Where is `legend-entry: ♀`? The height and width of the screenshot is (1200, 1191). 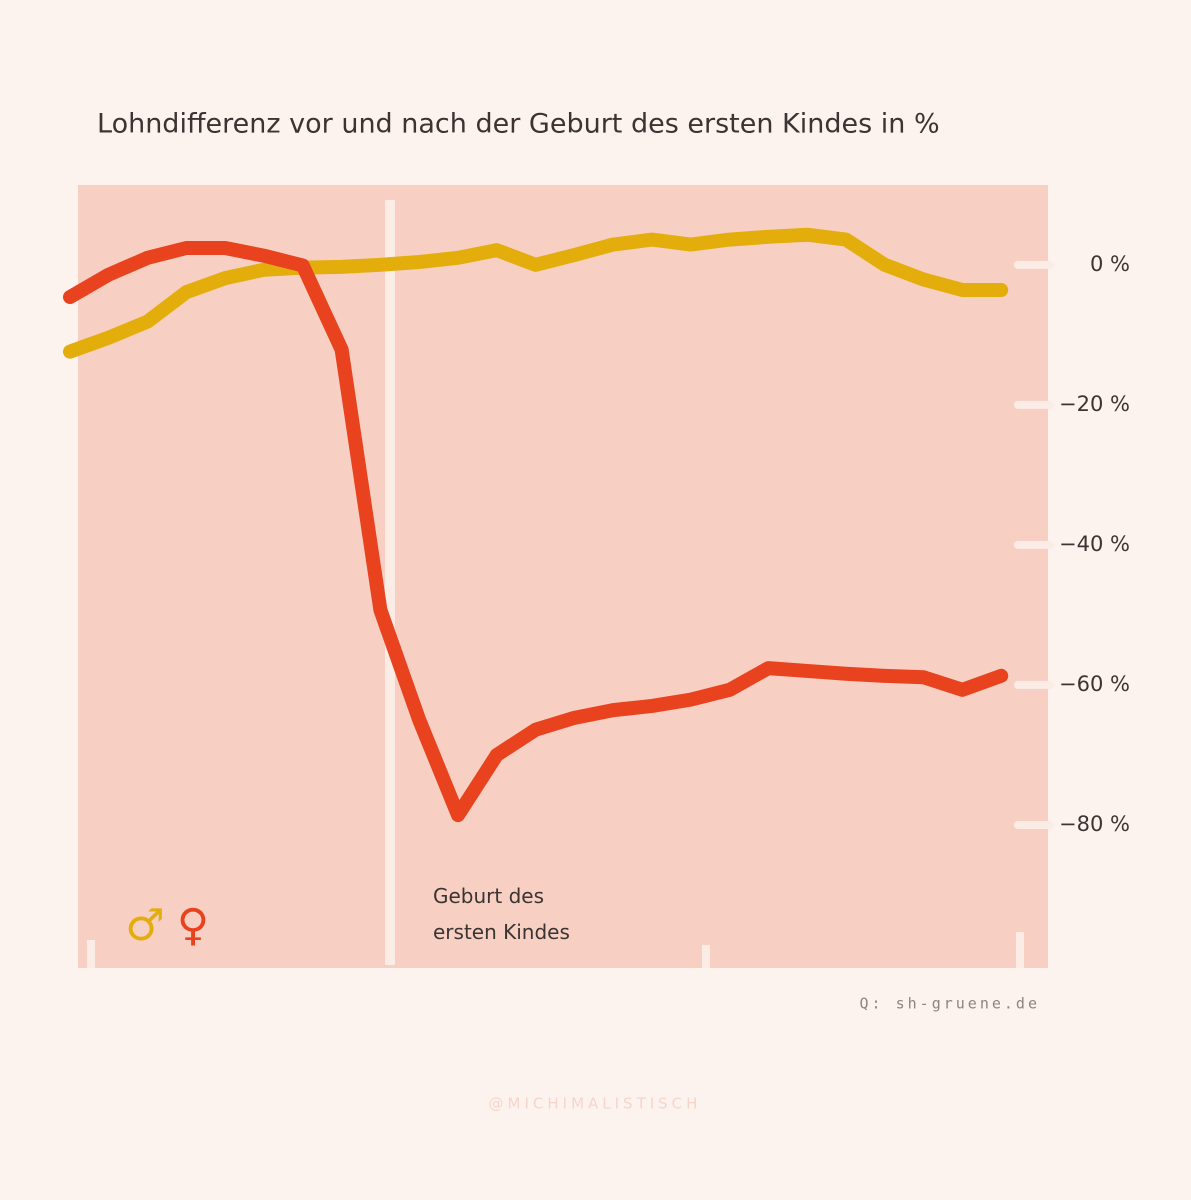
legend-entry: ♀ is located at coordinates (193, 925).